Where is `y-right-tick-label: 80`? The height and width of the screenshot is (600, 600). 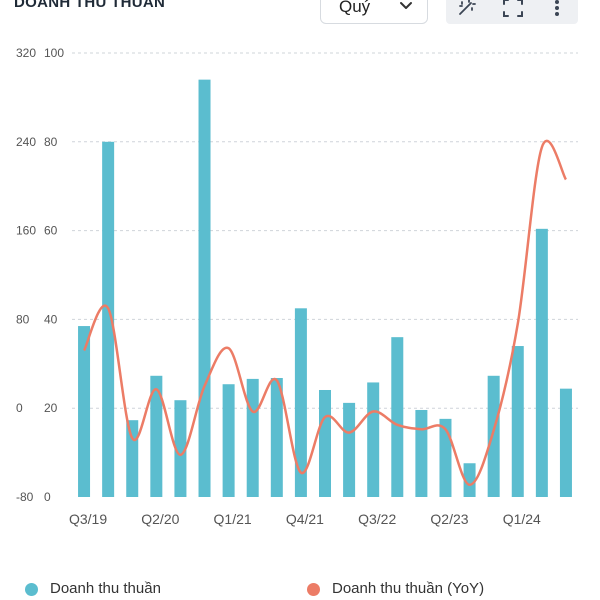
y-right-tick-label: 80 is located at coordinates (51, 142).